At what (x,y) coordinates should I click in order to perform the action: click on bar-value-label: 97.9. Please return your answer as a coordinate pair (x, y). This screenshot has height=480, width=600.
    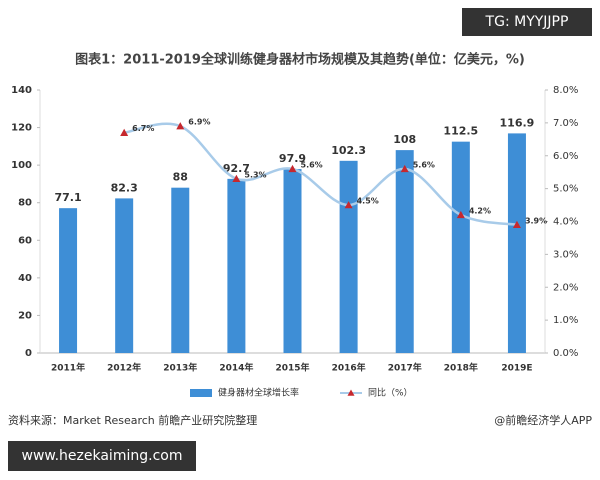
    Looking at the image, I should click on (292, 158).